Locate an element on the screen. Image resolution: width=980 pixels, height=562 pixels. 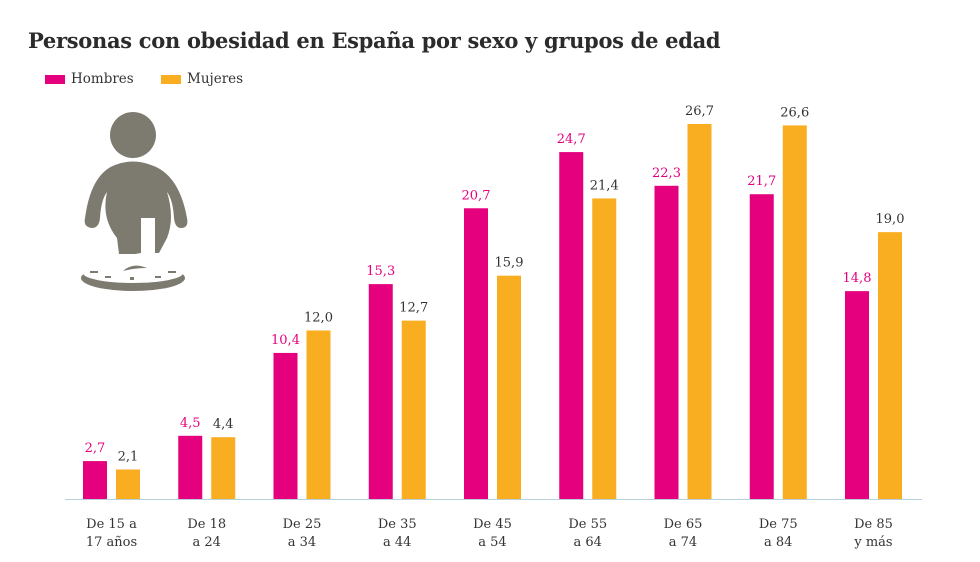
x-tick-label: a 54 is located at coordinates (492, 542).